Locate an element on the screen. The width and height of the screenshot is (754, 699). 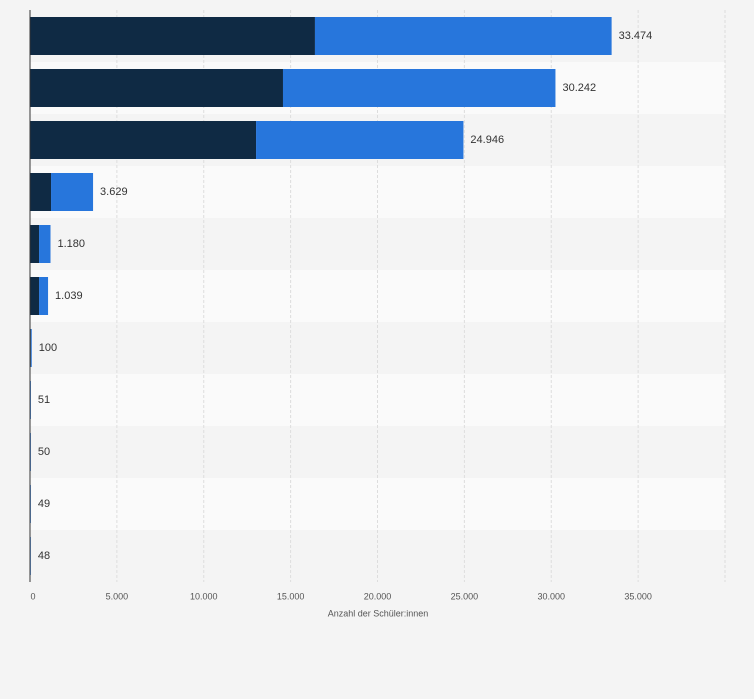
total-label: 1.039 is located at coordinates (69, 296).